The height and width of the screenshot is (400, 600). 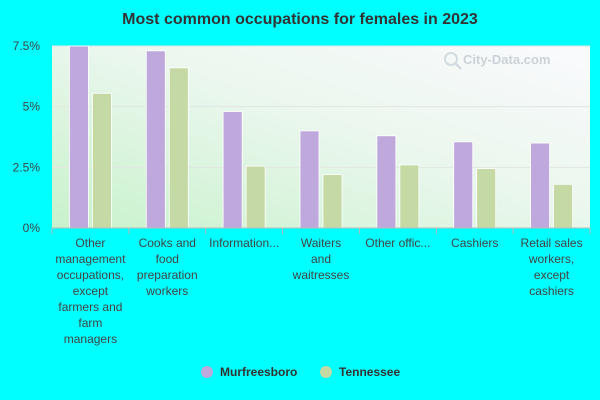 What do you see at coordinates (167, 267) in the screenshot?
I see `x-tick-label: Cooks and food preparation workers` at bounding box center [167, 267].